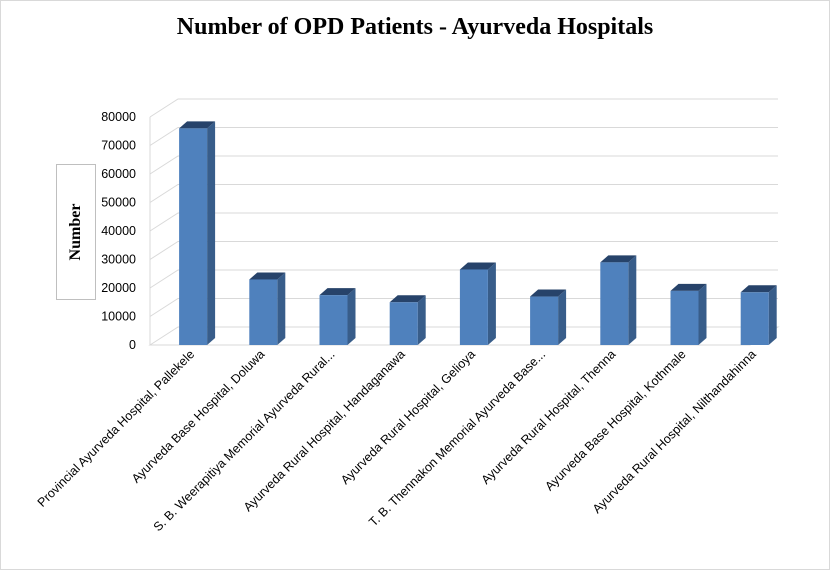 The width and height of the screenshot is (830, 570). Describe the element at coordinates (118, 231) in the screenshot. I see `y-tick-label: 40000` at that location.